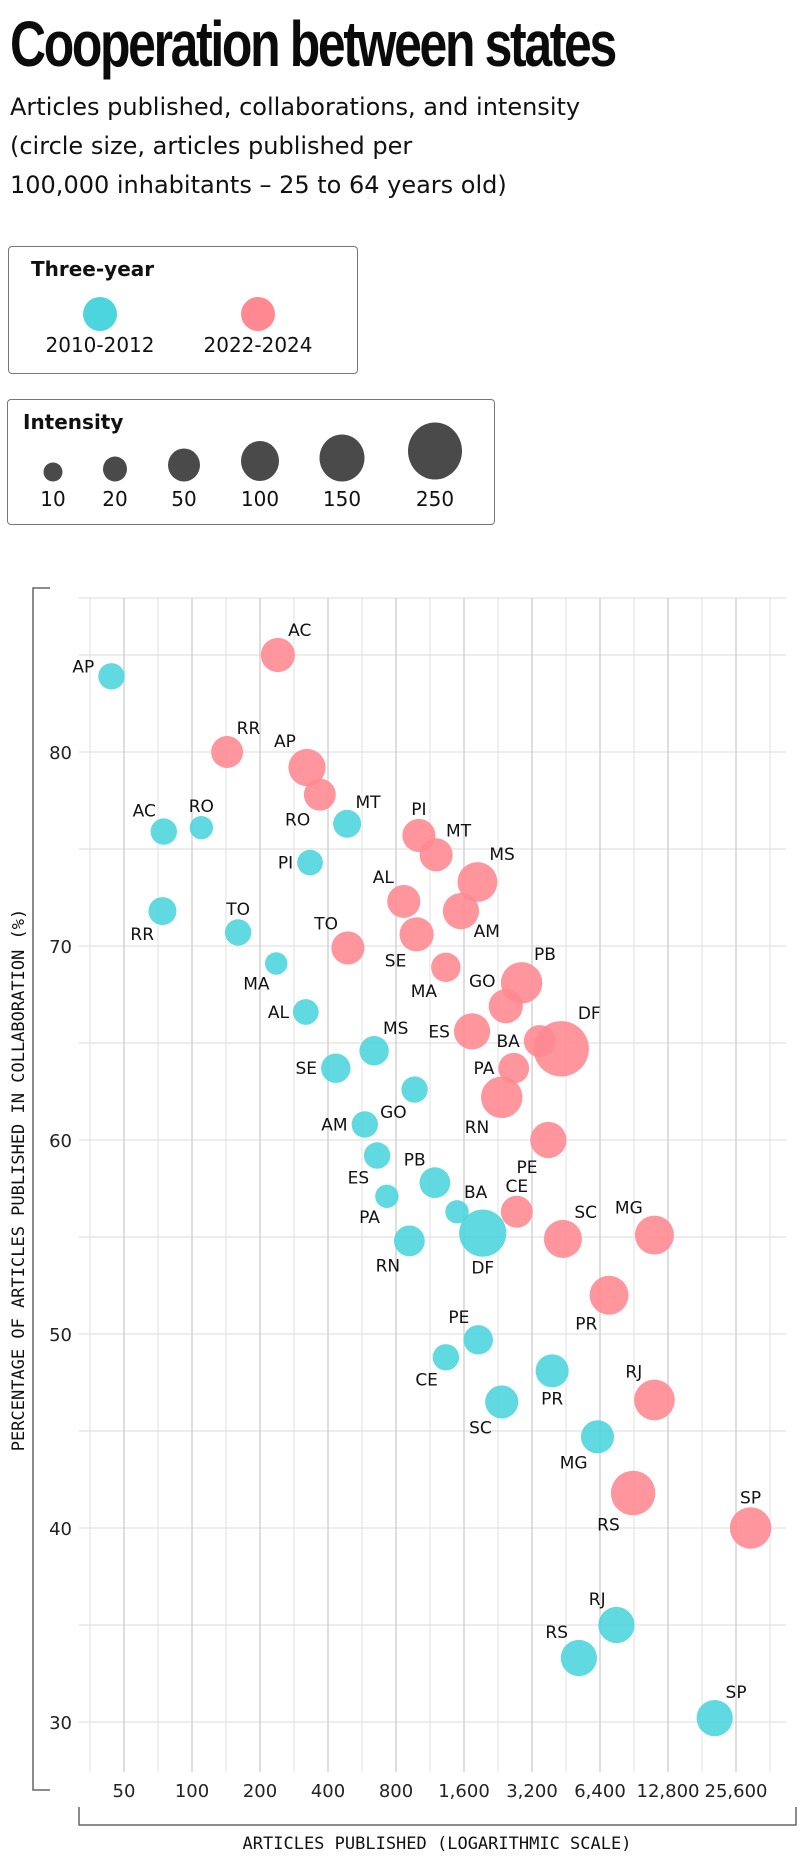 The height and width of the screenshot is (1869, 800). Describe the element at coordinates (359, 1179) in the screenshot. I see `point-label-2010-2012-ES: ES` at that location.